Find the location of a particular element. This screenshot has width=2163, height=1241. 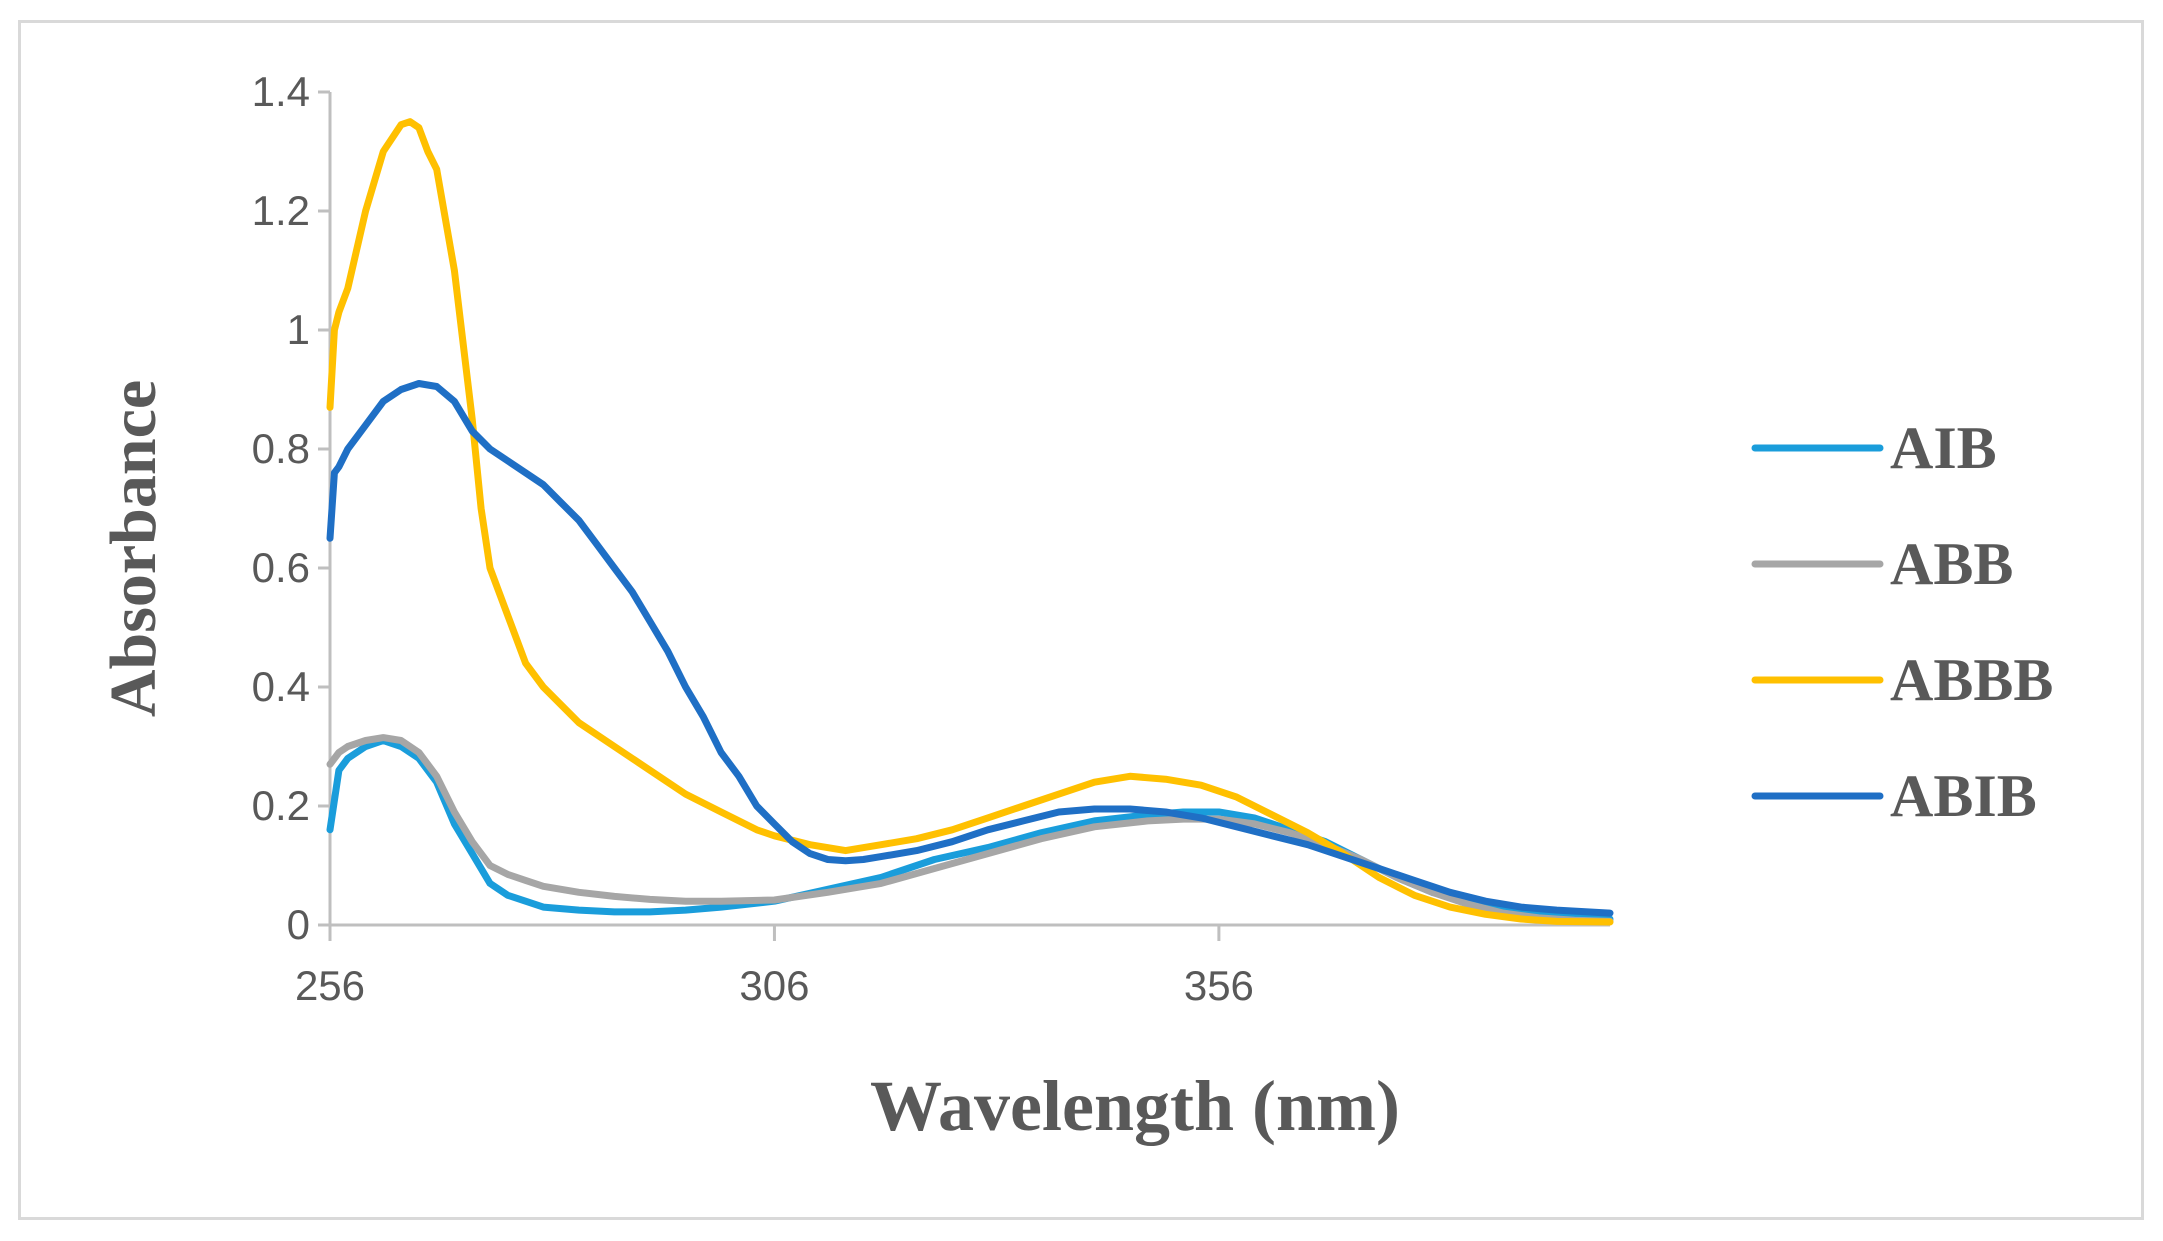

legend-item-abib: ABIB is located at coordinates (1894, 796).